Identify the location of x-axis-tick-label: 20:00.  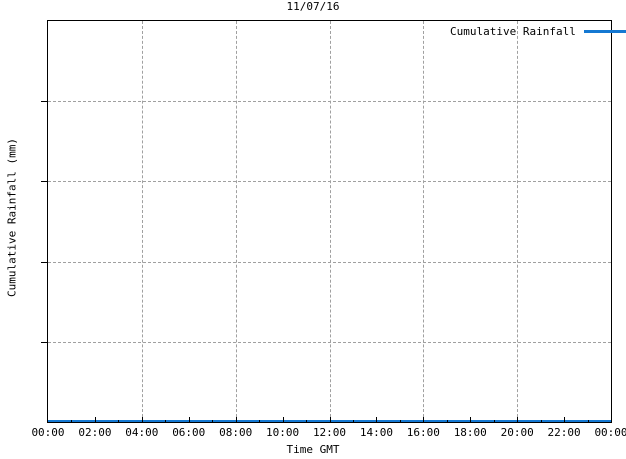
(517, 432).